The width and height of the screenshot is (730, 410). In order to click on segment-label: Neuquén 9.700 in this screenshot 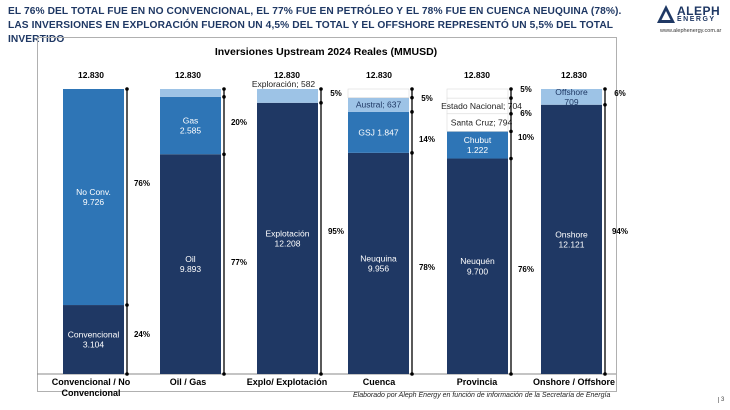, I will do `click(477, 266)`.